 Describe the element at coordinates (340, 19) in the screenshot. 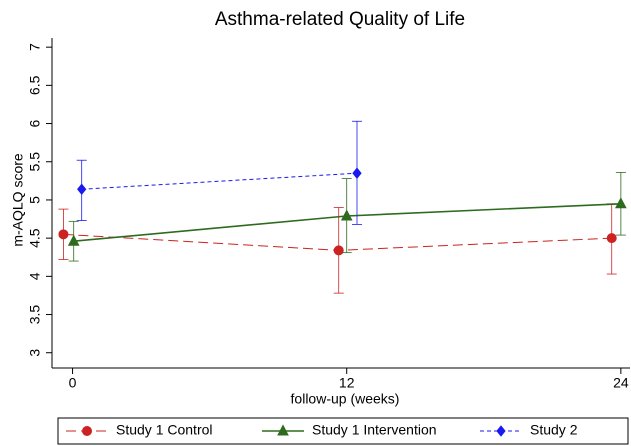

I see `chart-title: Asthma-related Quality of Life` at that location.